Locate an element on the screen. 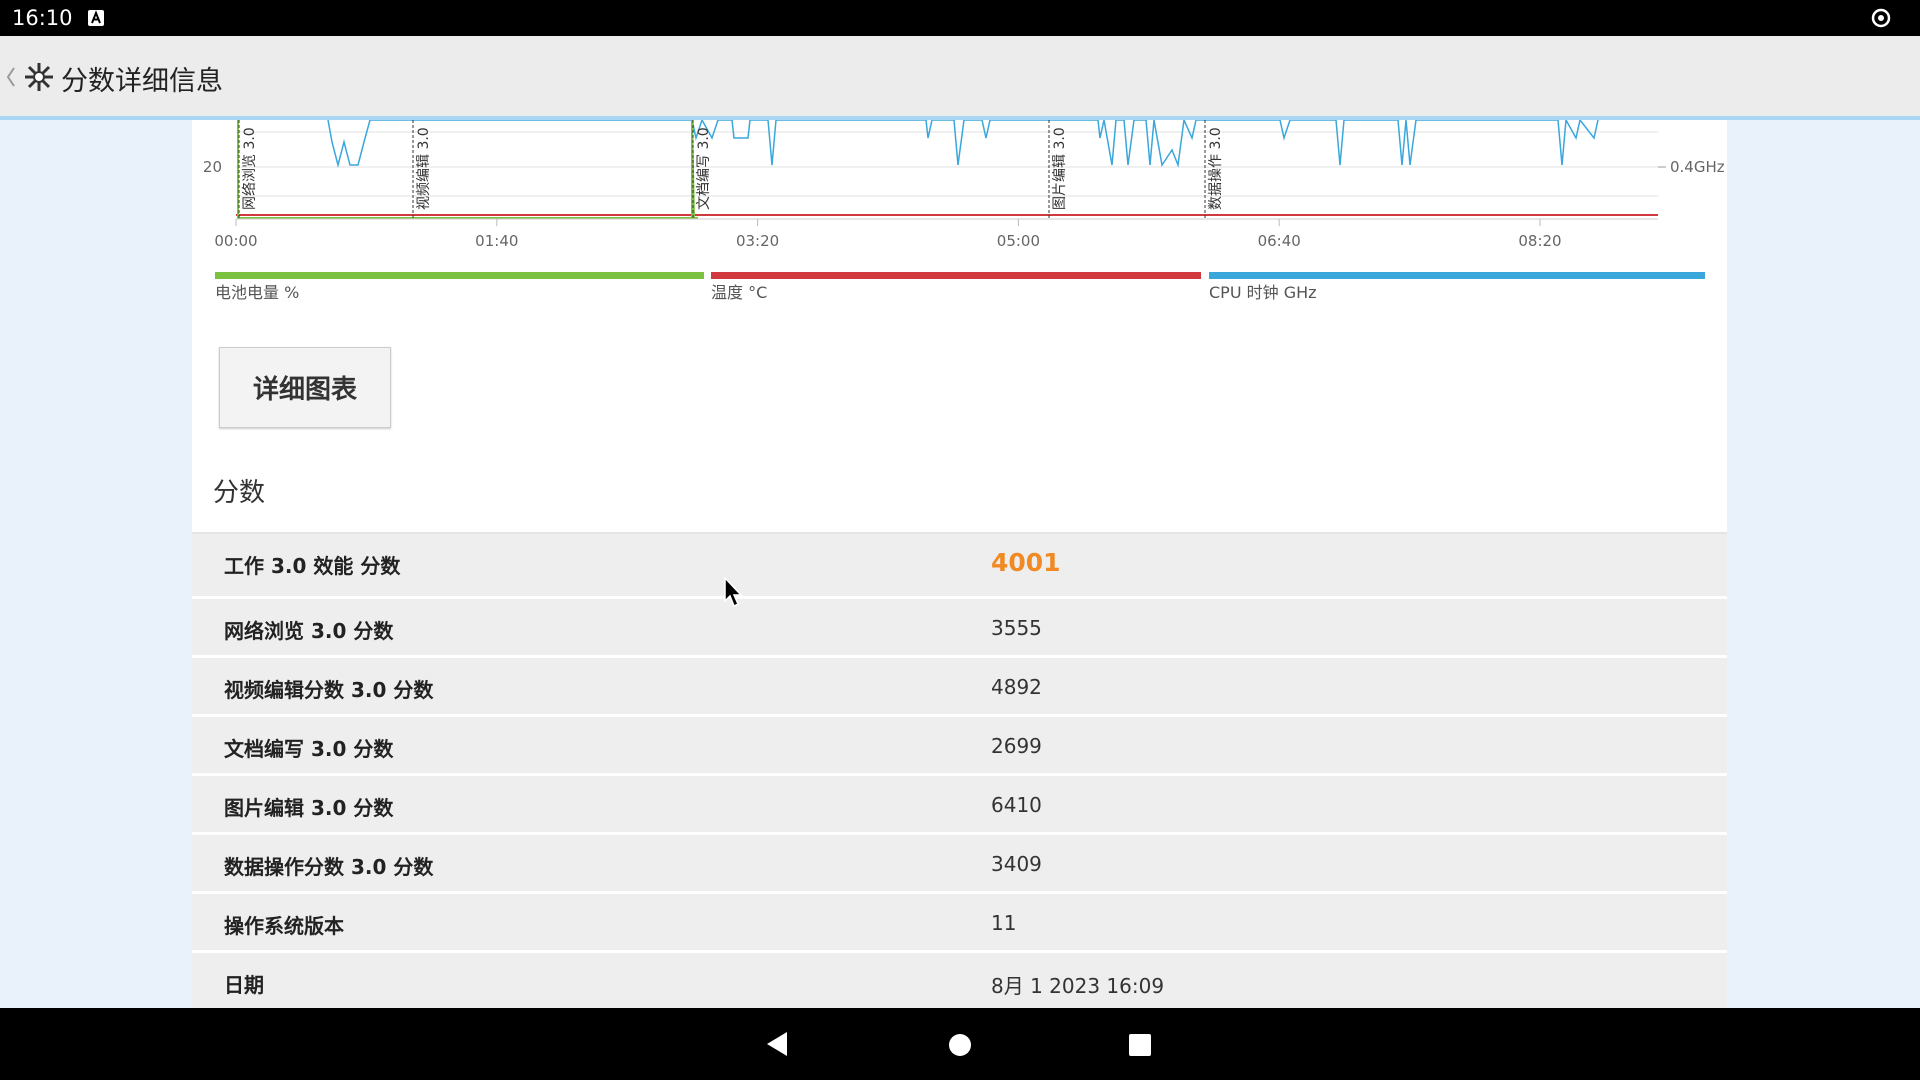 This screenshot has height=1080, width=1920. cpu-clock-line is located at coordinates (963, 144).